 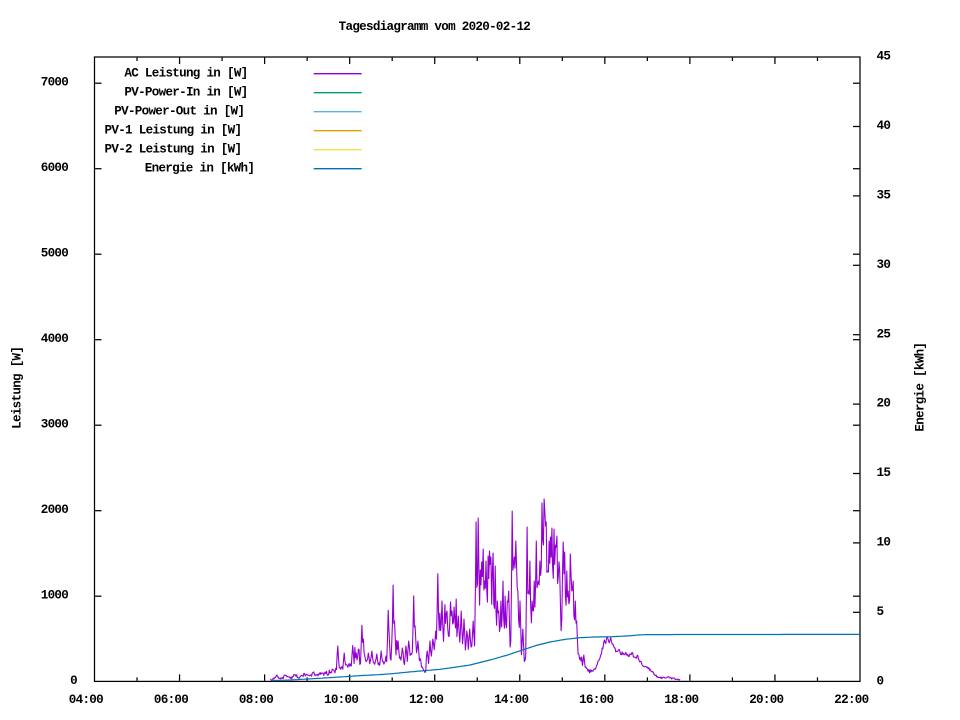 I want to click on svg-text: 3000, so click(x=55, y=424).